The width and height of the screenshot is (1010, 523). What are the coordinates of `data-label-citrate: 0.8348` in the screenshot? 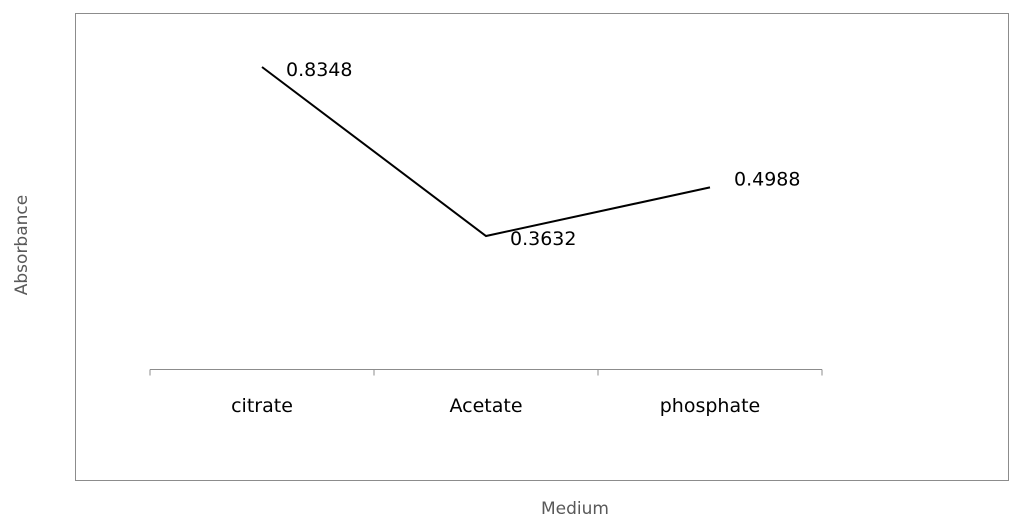 It's located at (319, 70).